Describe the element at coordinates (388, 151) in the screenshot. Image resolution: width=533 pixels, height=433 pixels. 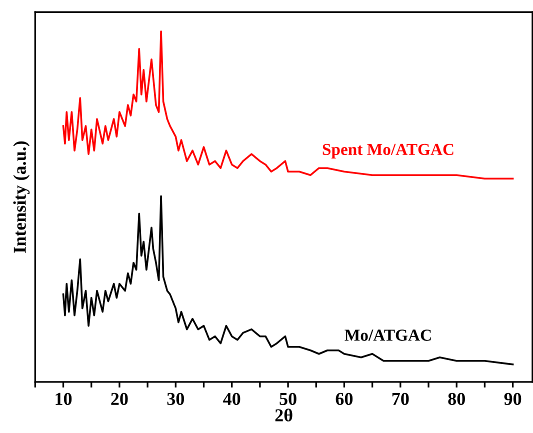
I see `series-label: Spent Mo/ATGAC` at that location.